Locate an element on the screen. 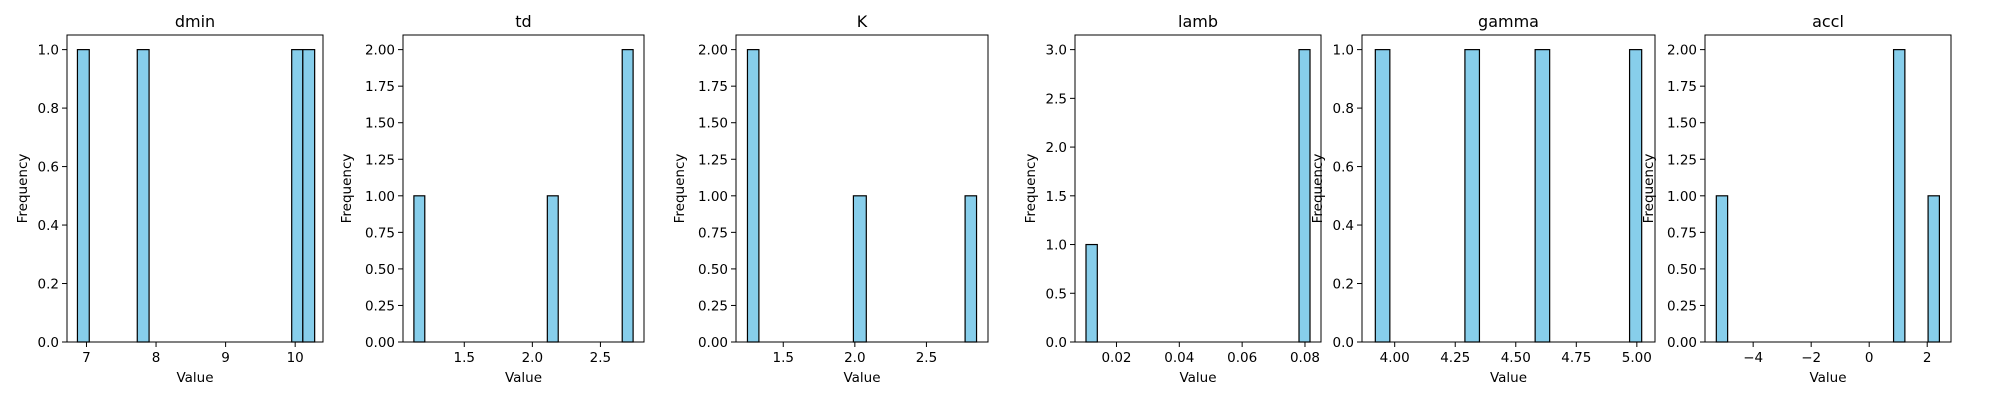 This screenshot has height=400, width=2000. x-tick-label: 10 is located at coordinates (295, 358).